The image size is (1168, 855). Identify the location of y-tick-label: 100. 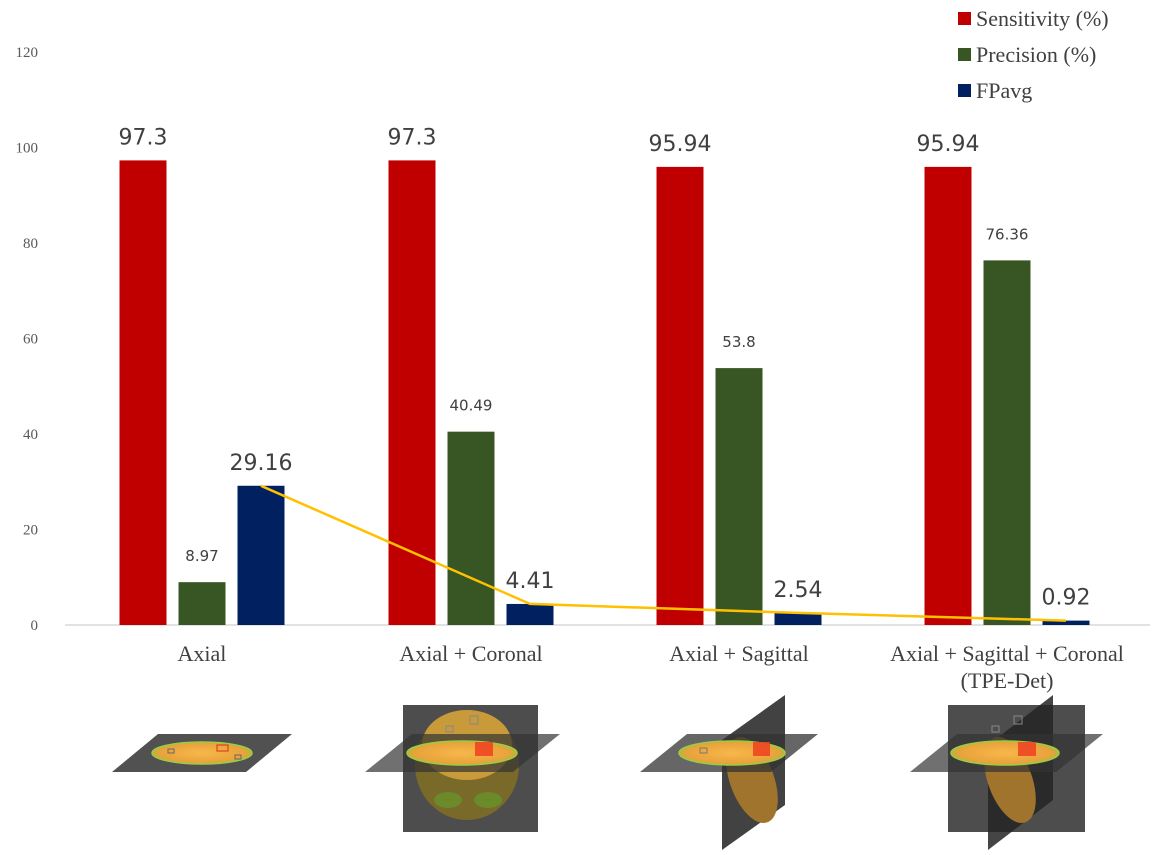
(27, 149).